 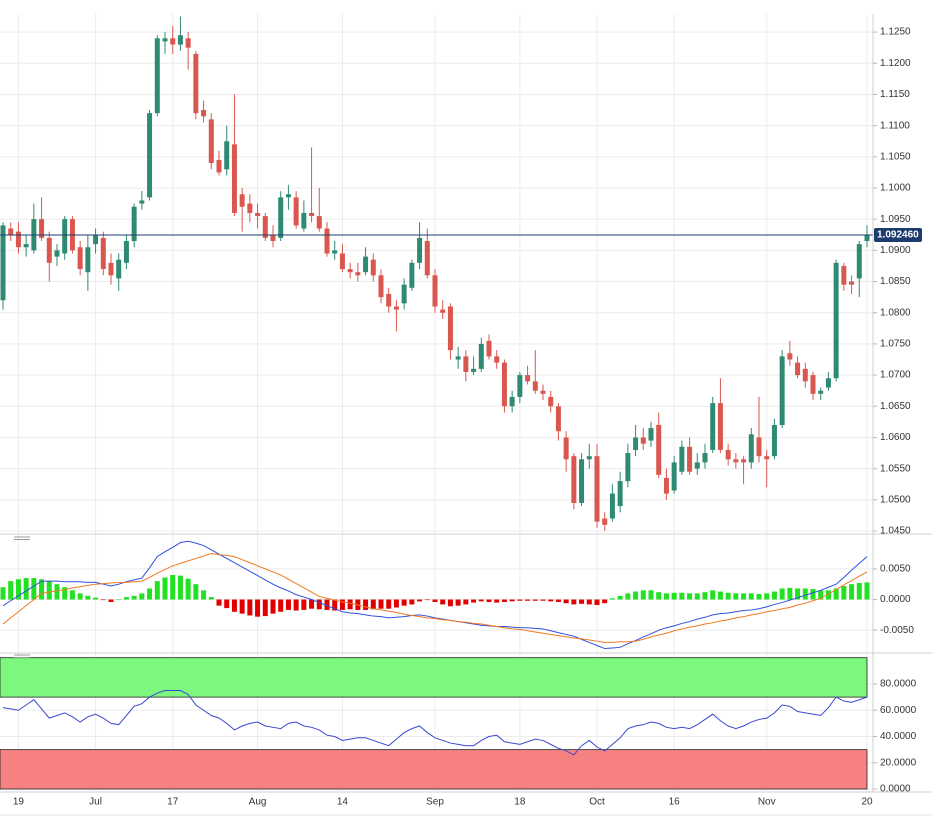 I want to click on x-tick-label: 17, so click(x=173, y=802).